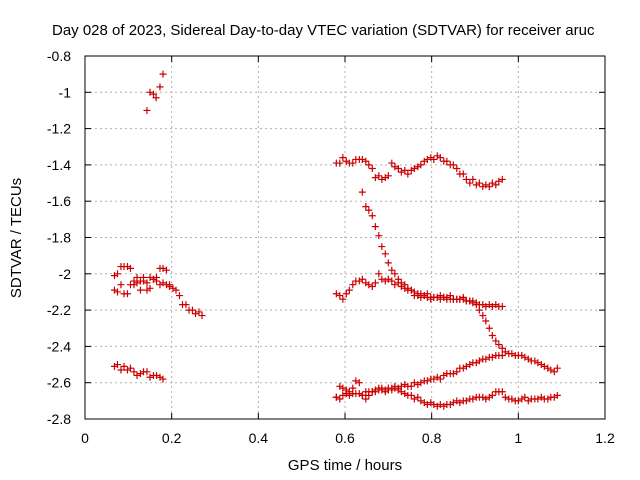  Describe the element at coordinates (172, 438) in the screenshot. I see `x-tick-label: 0.2` at that location.